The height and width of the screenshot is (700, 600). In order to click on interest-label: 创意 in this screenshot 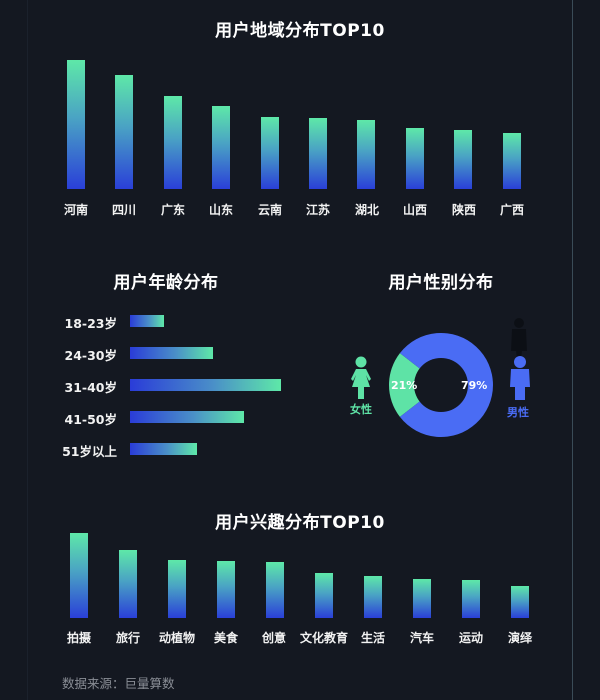, I will do `click(274, 638)`.